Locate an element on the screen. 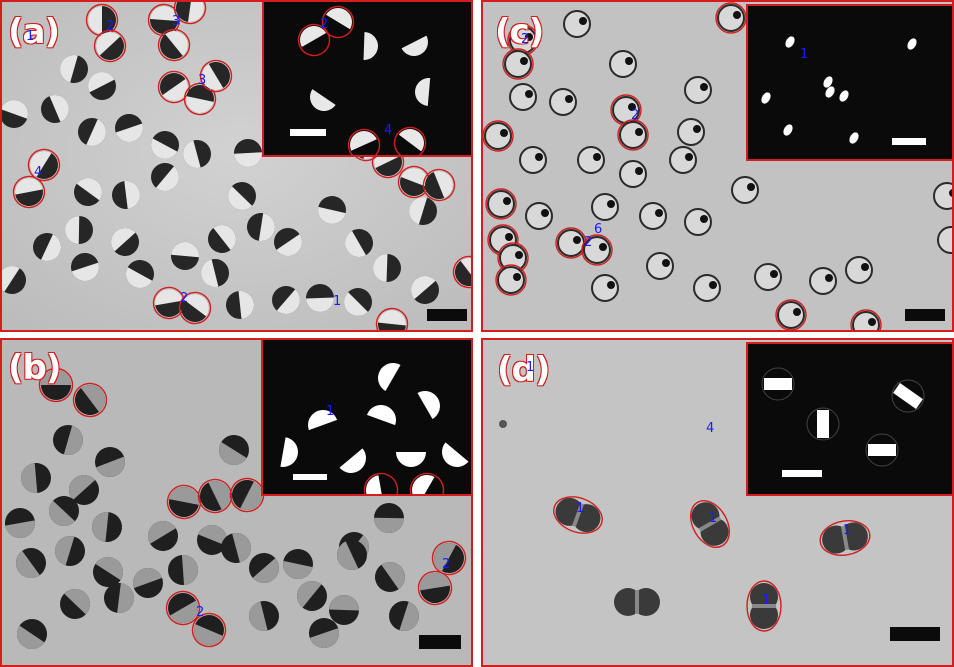  panel-d-scale-bar is located at coordinates (915, 634).